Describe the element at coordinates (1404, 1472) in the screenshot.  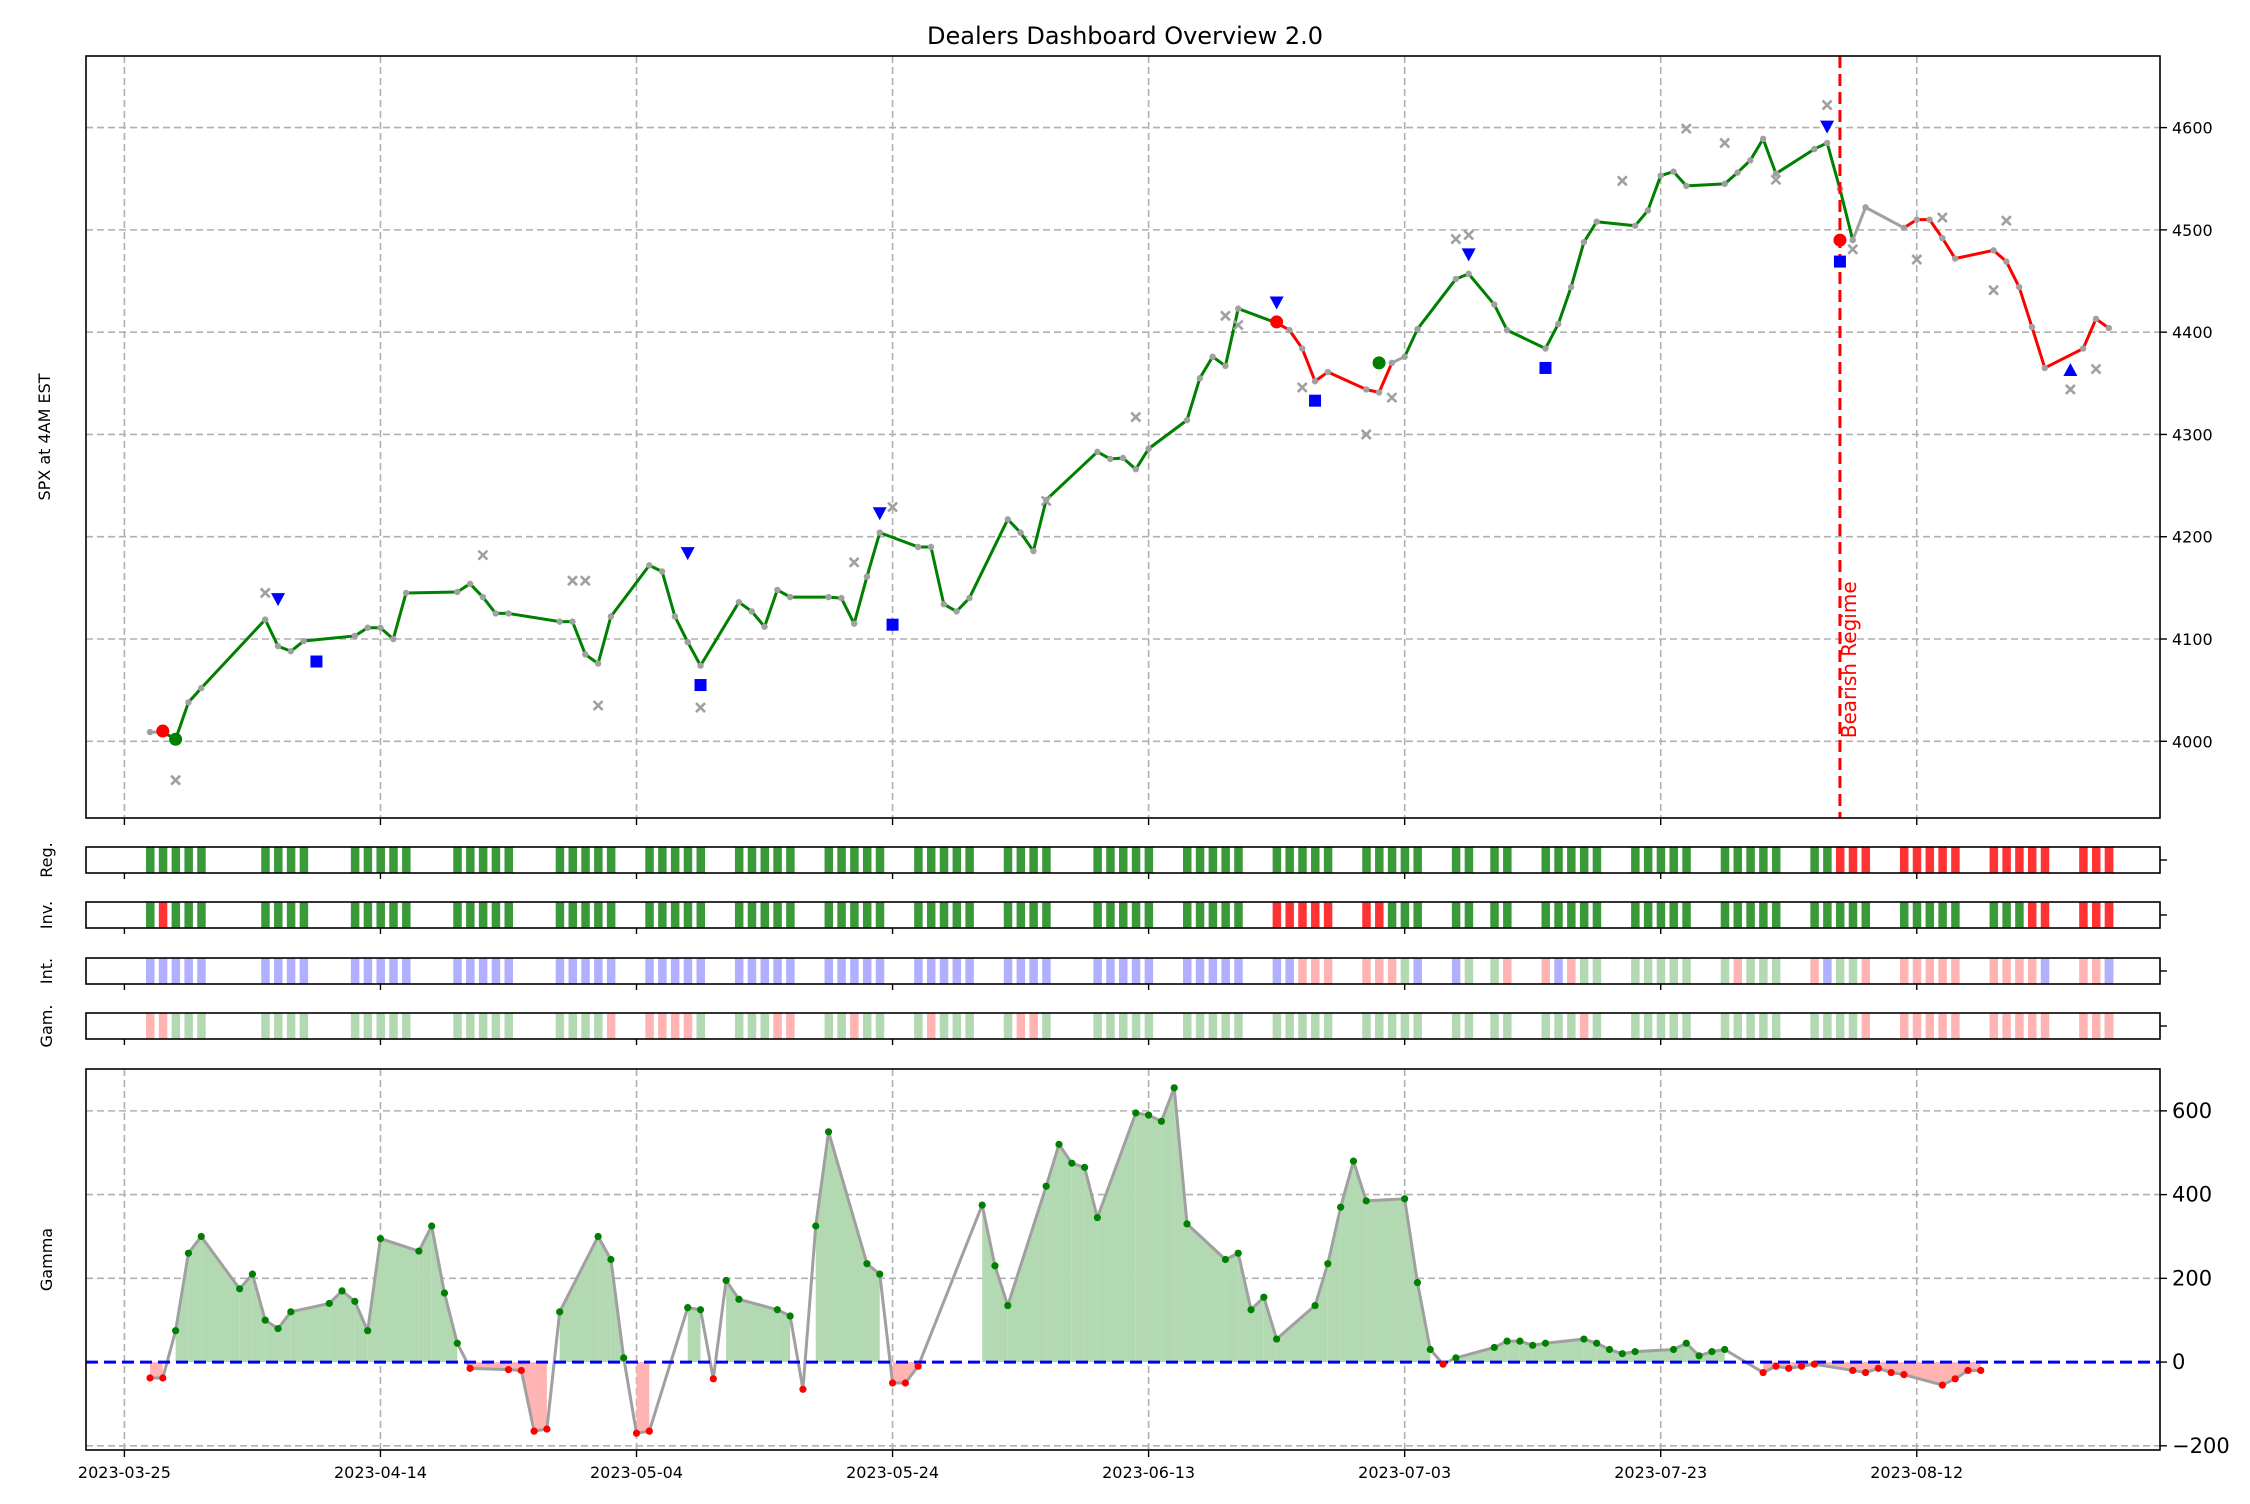
I see `x-tick-label: 2023-07-03` at that location.